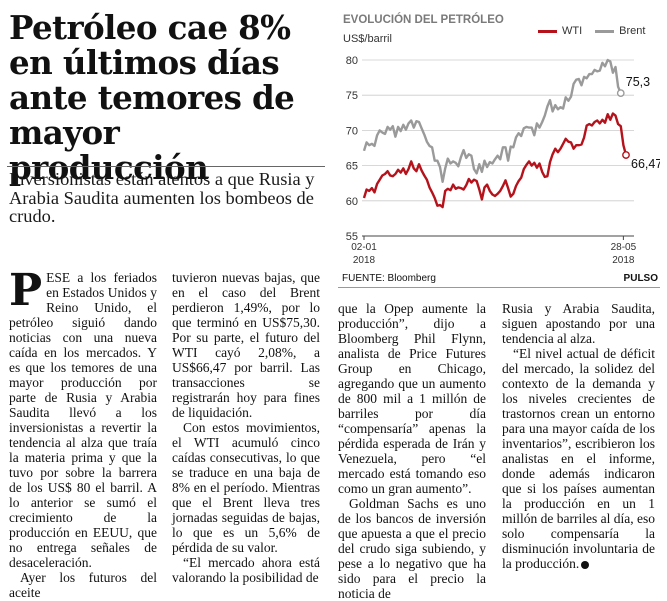 This screenshot has height=601, width=667. I want to click on x-tick-label: 28-05, so click(624, 247).